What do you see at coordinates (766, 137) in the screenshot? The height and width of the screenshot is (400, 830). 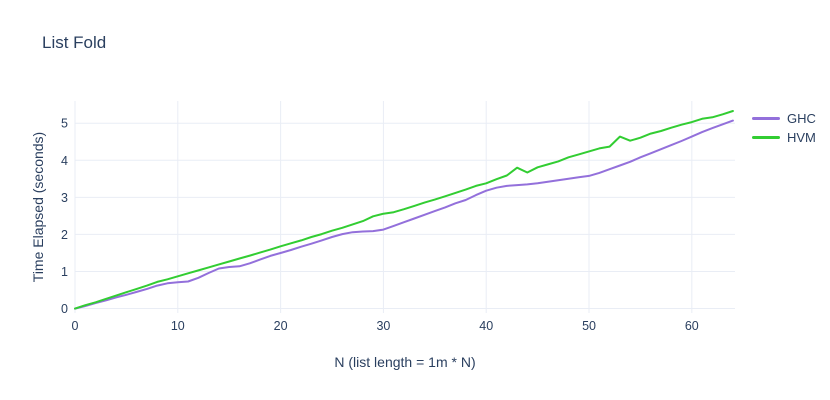 I see `hvm-line-swatch` at bounding box center [766, 137].